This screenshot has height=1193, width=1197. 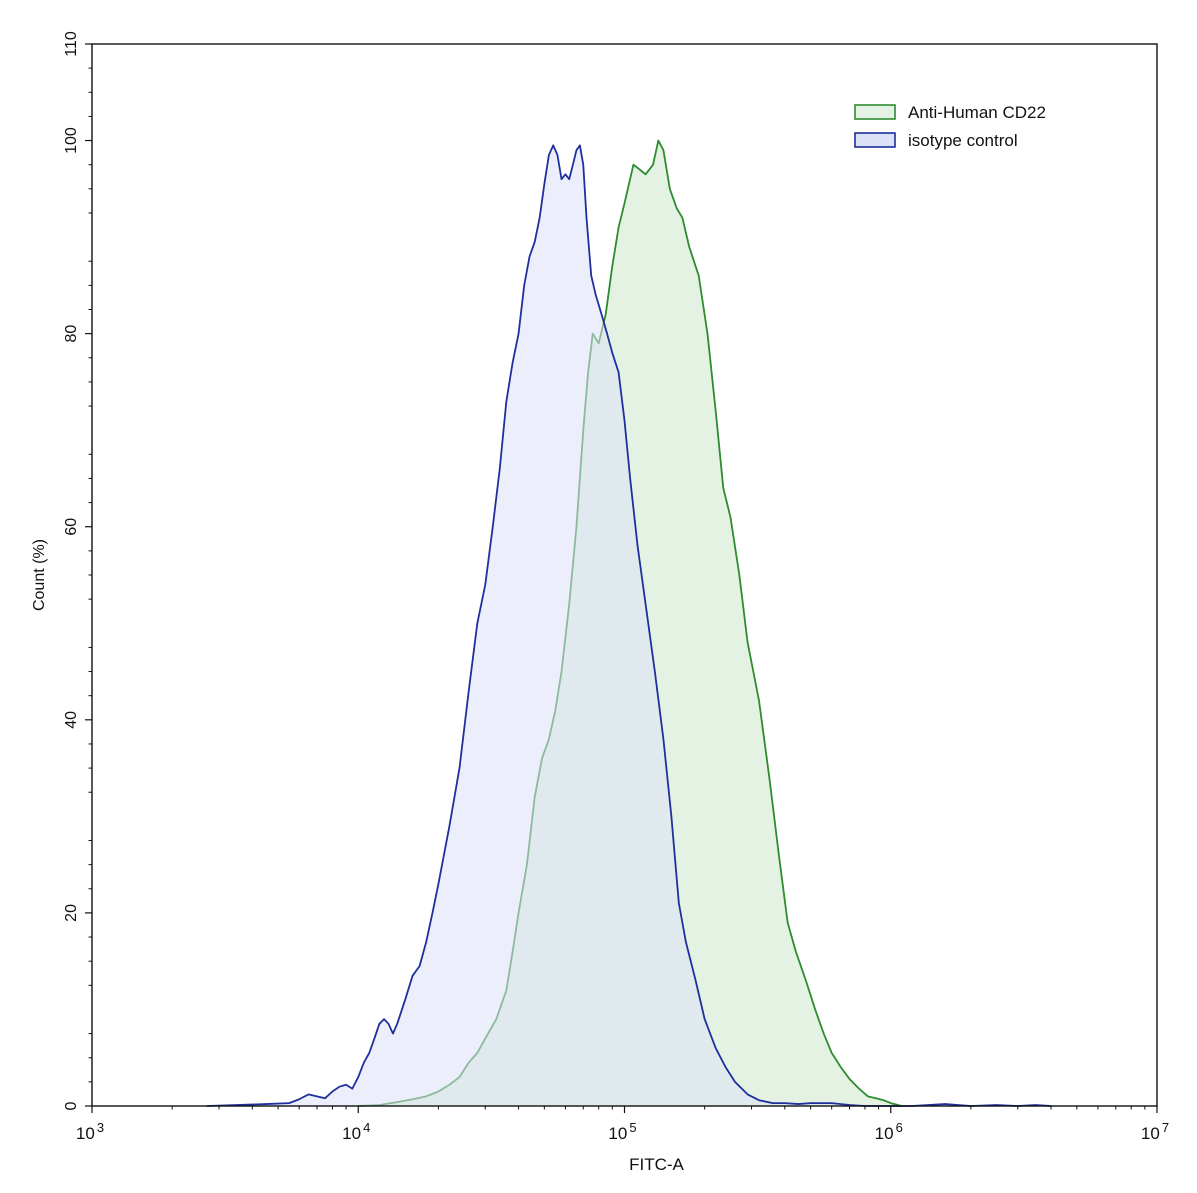 I want to click on x-tick-label: 10 6, so click(x=889, y=1131).